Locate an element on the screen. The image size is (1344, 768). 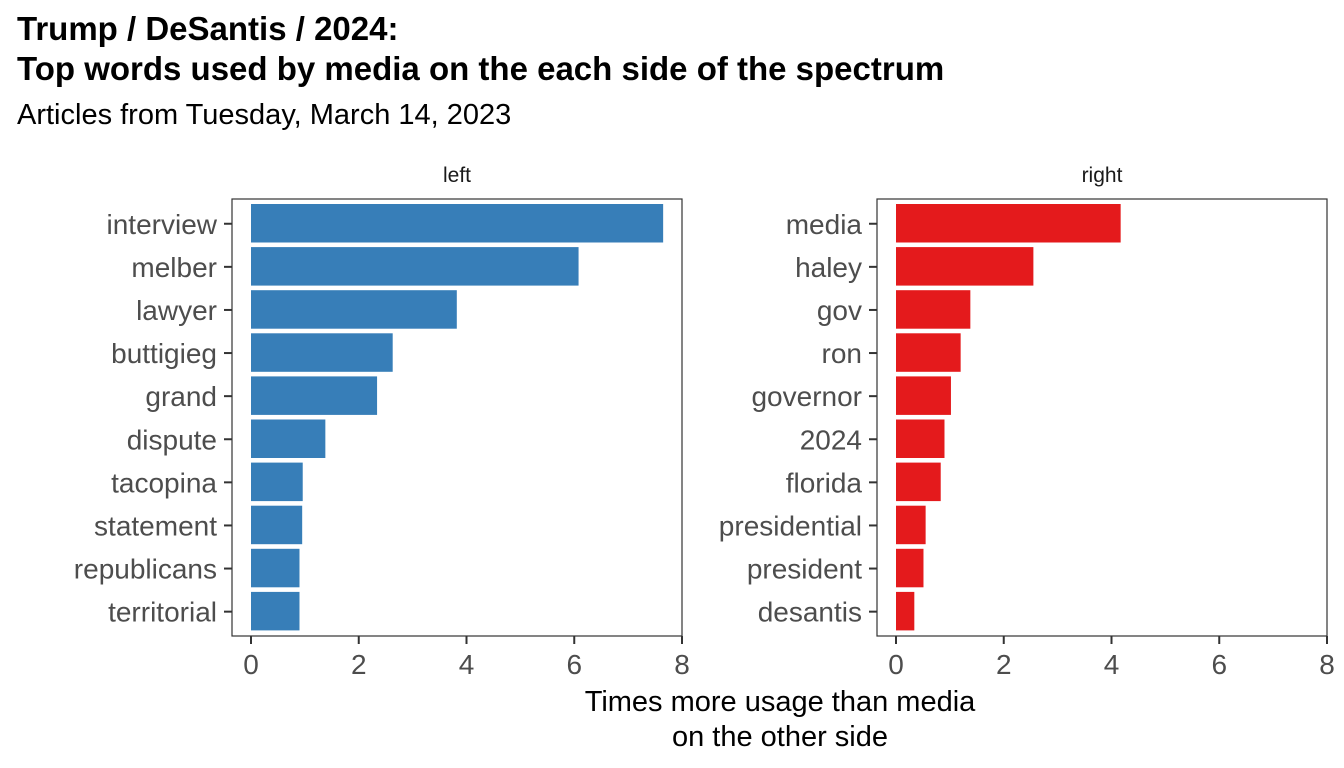
y-tick-label: gov is located at coordinates (839, 310).